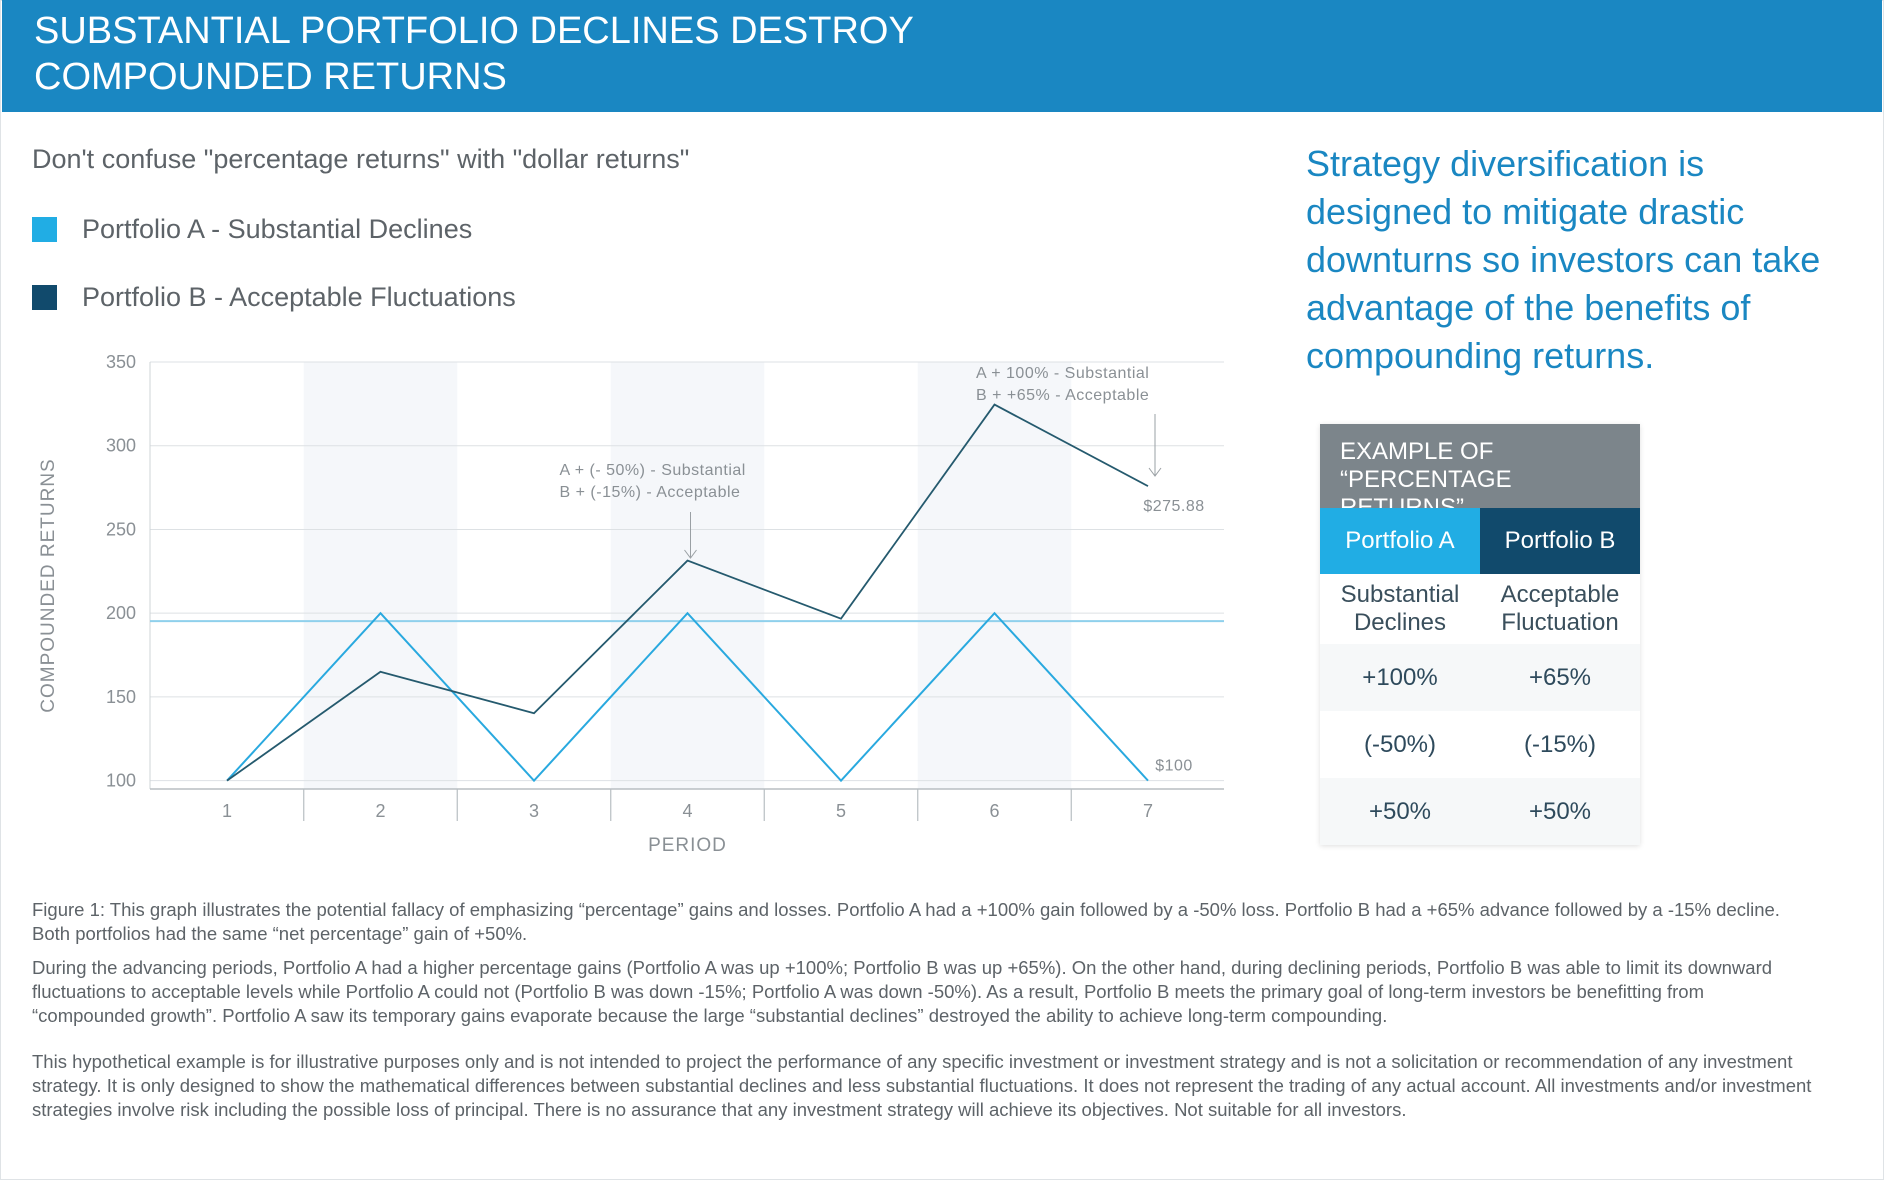 The width and height of the screenshot is (1884, 1180). Describe the element at coordinates (1400, 677) in the screenshot. I see `table-cell: +100%` at that location.